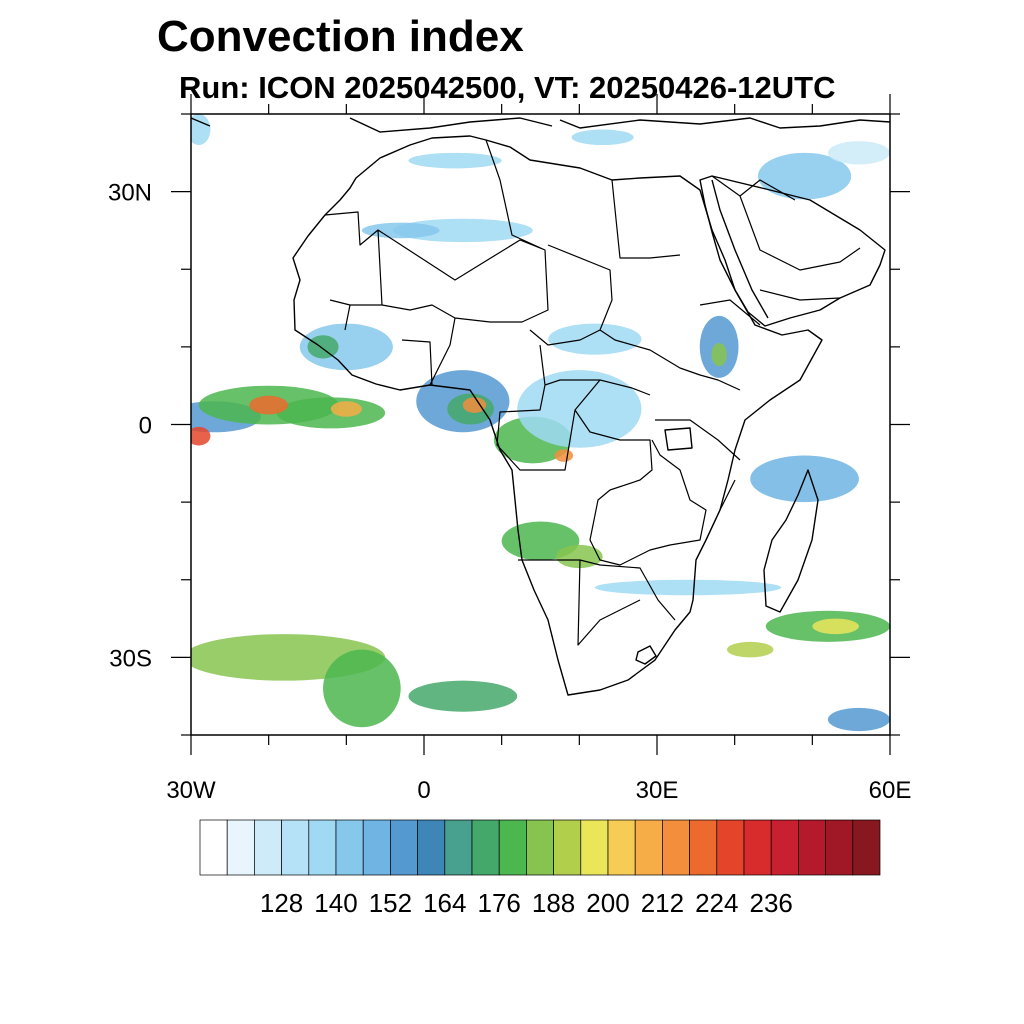  I want to click on map-subtitle: Run: ICON 2025042500, VT: 20250426-12UTC, so click(507, 87).